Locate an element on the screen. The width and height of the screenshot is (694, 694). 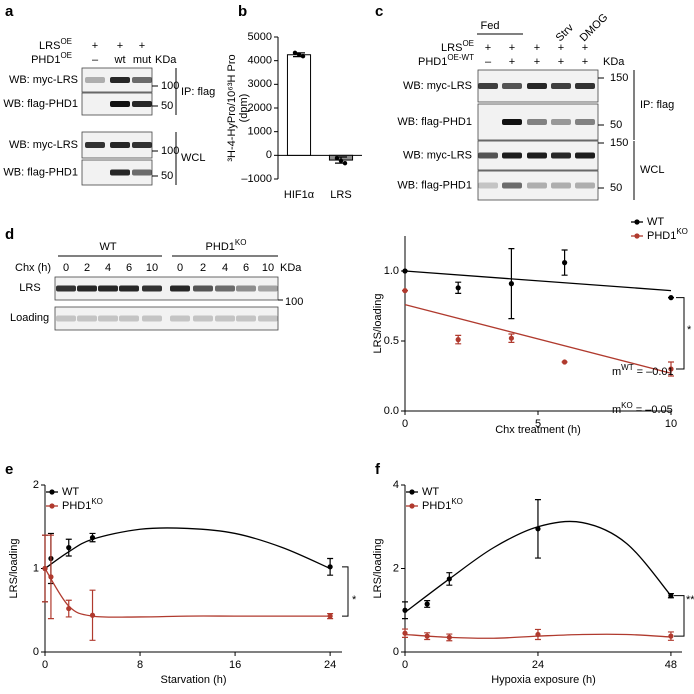
group-label: WT is located at coordinates (107, 247).